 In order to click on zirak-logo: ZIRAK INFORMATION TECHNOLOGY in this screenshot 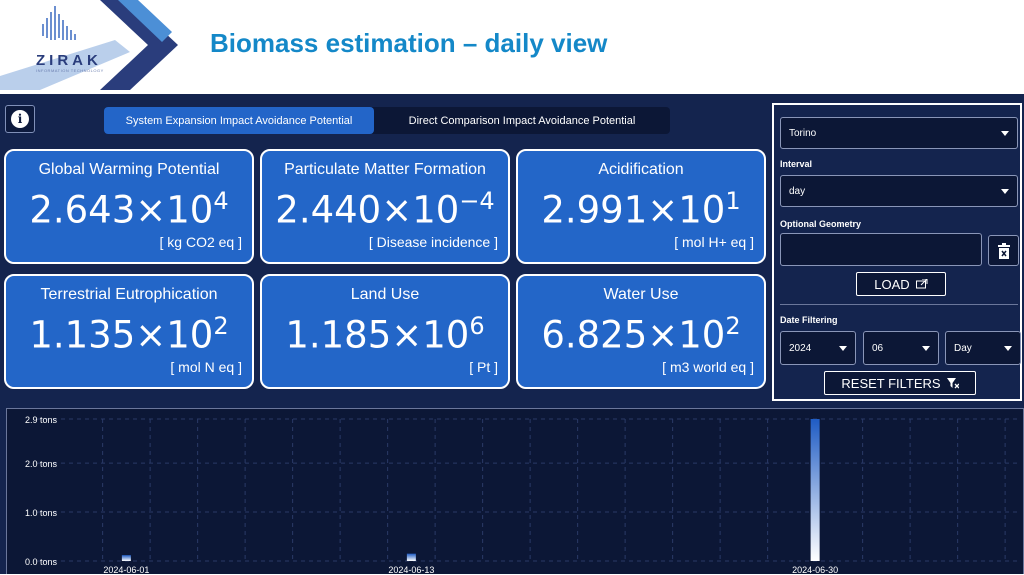, I will do `click(95, 45)`.